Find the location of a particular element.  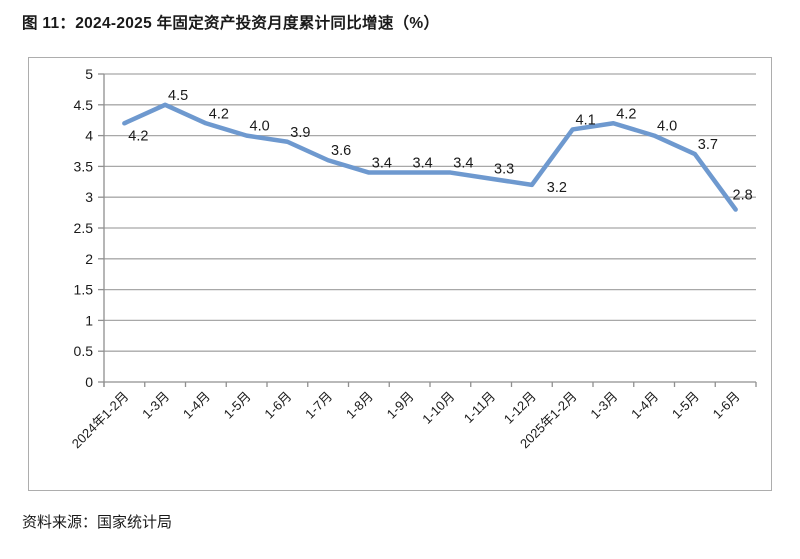

svg-text: 3 is located at coordinates (89, 197).